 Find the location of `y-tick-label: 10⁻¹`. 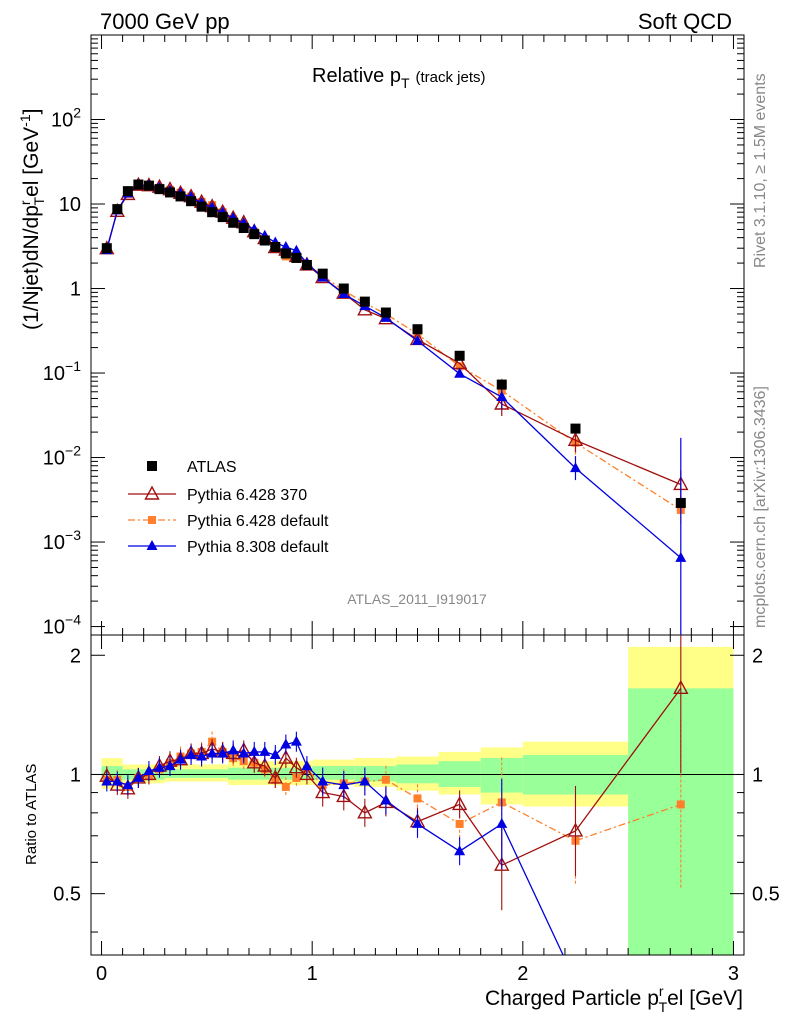

y-tick-label: 10⁻¹ is located at coordinates (62, 371).